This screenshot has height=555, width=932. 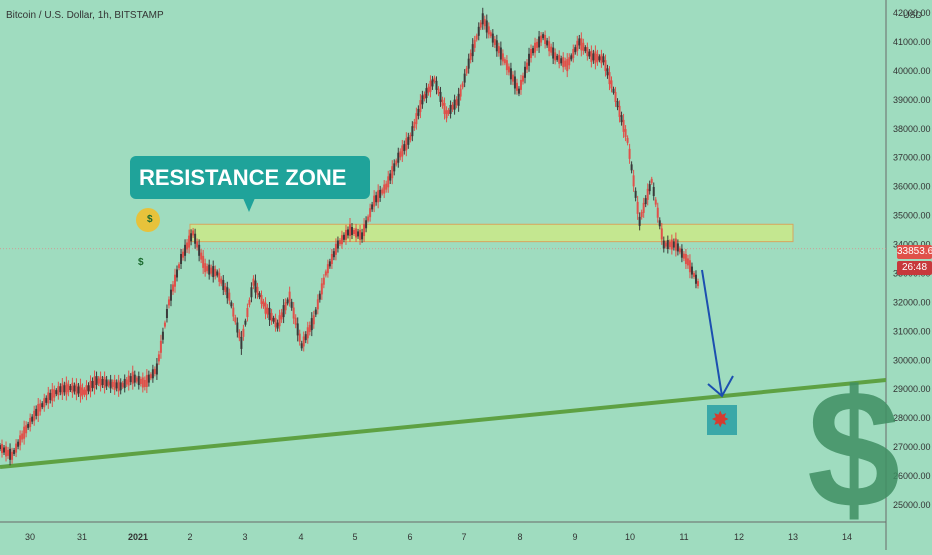 What do you see at coordinates (354, 537) in the screenshot?
I see `x-tick-label: 5` at bounding box center [354, 537].